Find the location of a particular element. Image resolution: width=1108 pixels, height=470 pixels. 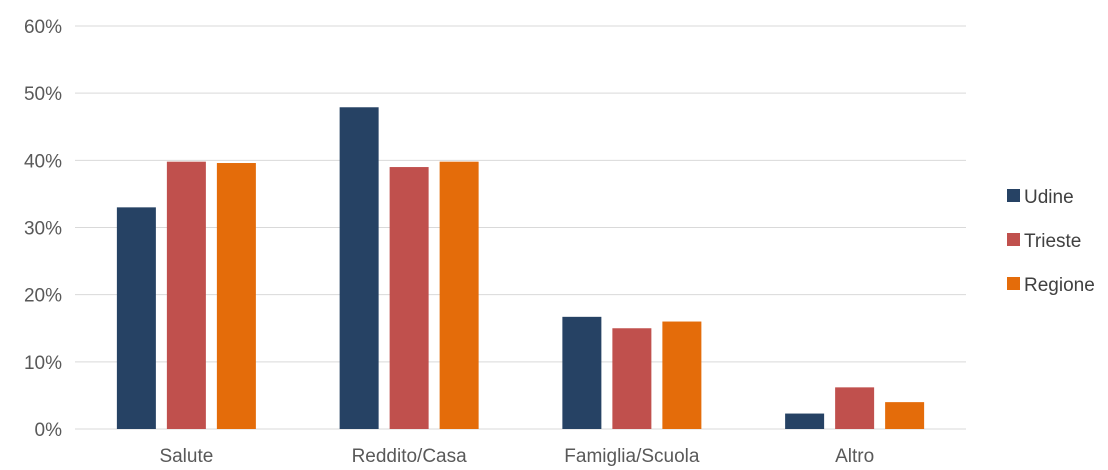

y-tick-label: 10% is located at coordinates (43, 363).